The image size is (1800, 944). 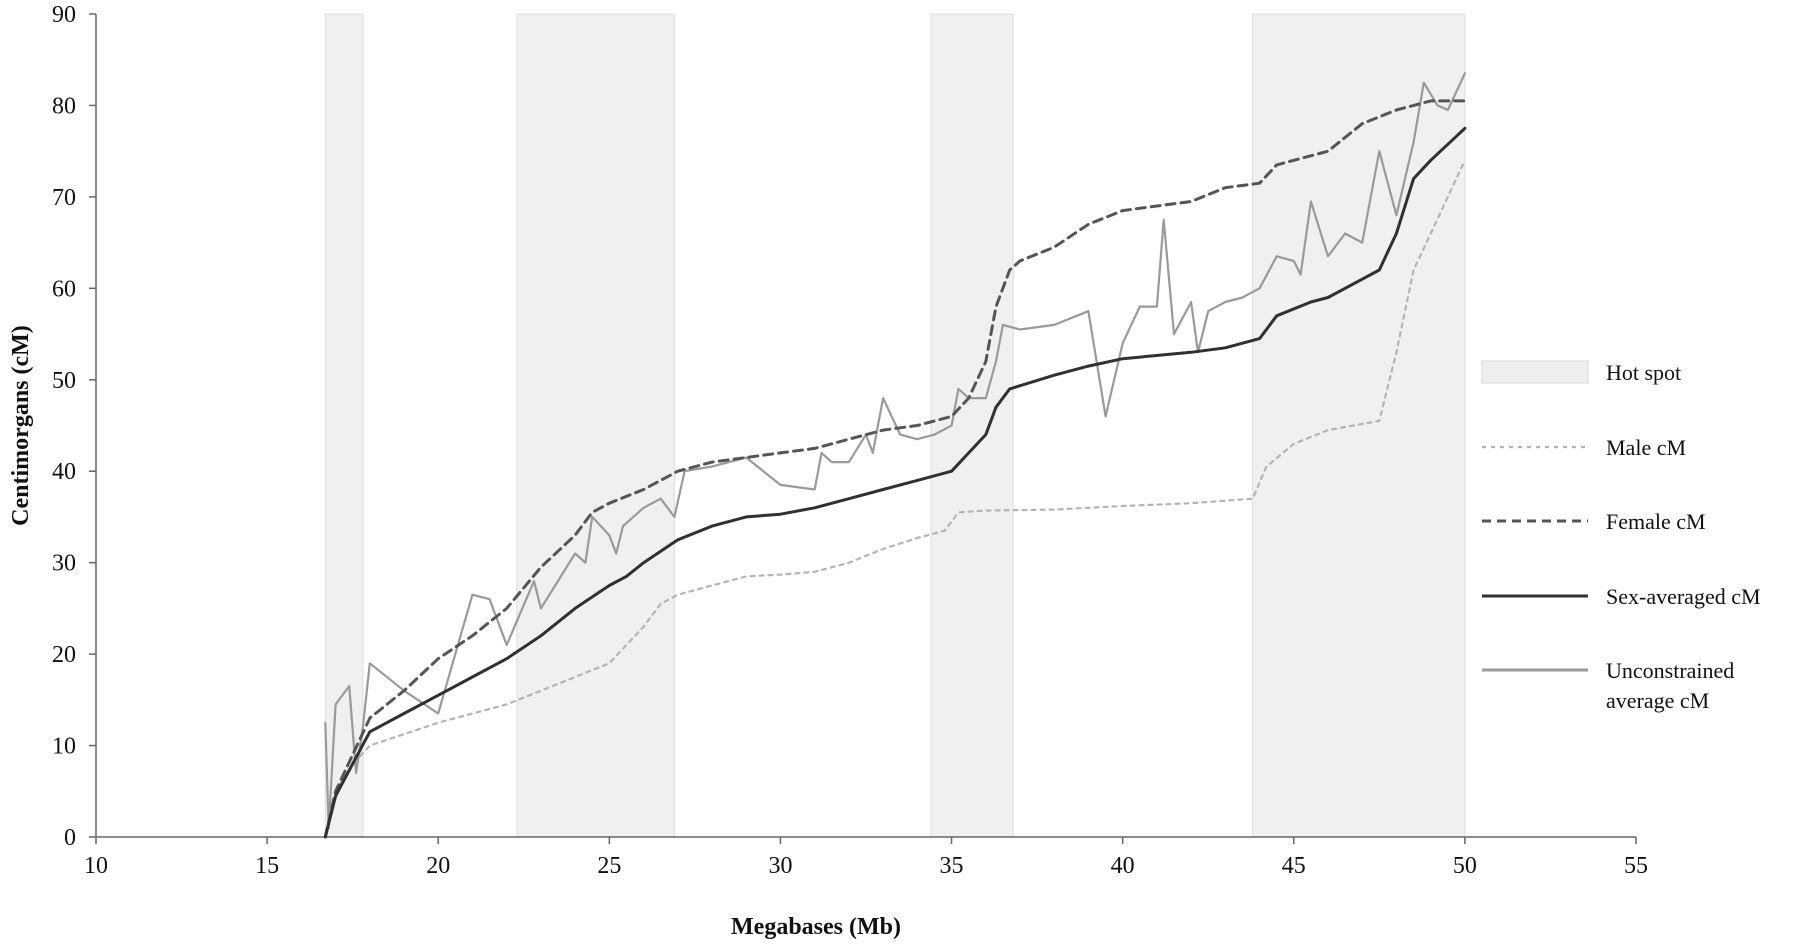 I want to click on x-axis-title: Megabases (Mb), so click(x=816, y=927).